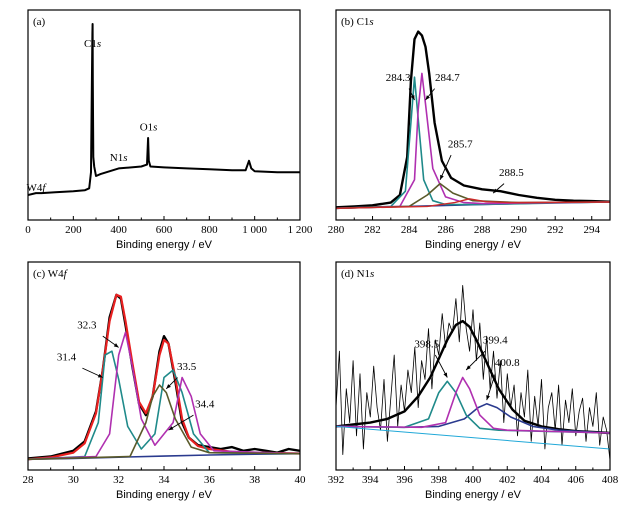 The width and height of the screenshot is (636, 512). I want to click on peak-annotation: 32.3, so click(87, 326).